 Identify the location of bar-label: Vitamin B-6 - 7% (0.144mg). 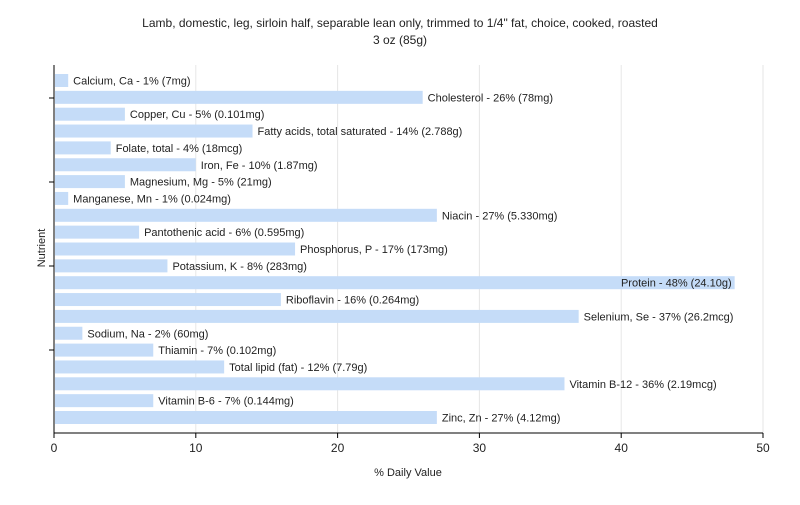
(226, 402).